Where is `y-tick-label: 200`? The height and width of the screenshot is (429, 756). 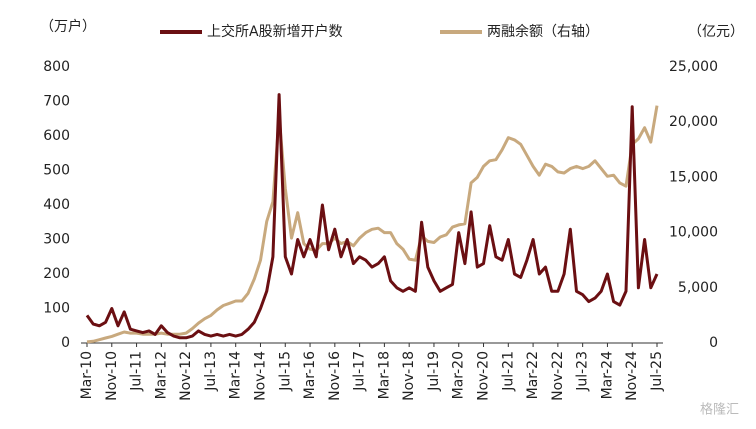 y-tick-label: 200 is located at coordinates (56, 274).